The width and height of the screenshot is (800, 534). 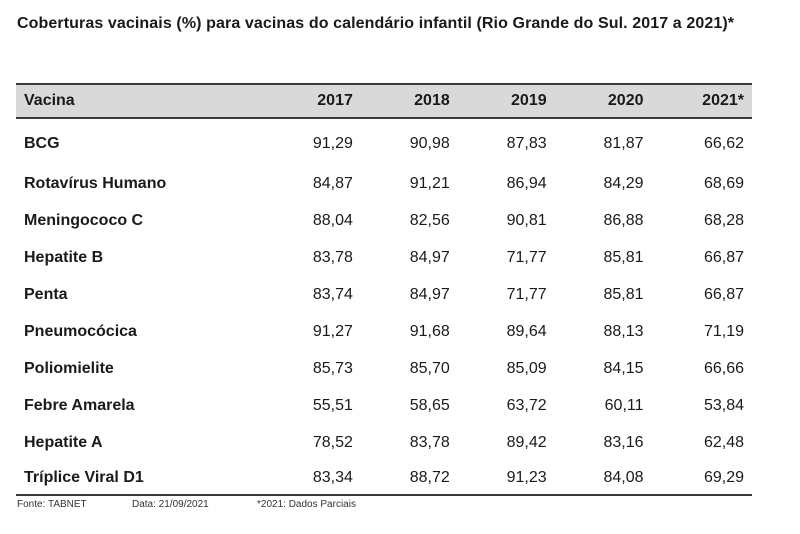 What do you see at coordinates (384, 141) in the screenshot?
I see `table-row: BCG 91,29 90,98 87,83 81,87 66,62` at bounding box center [384, 141].